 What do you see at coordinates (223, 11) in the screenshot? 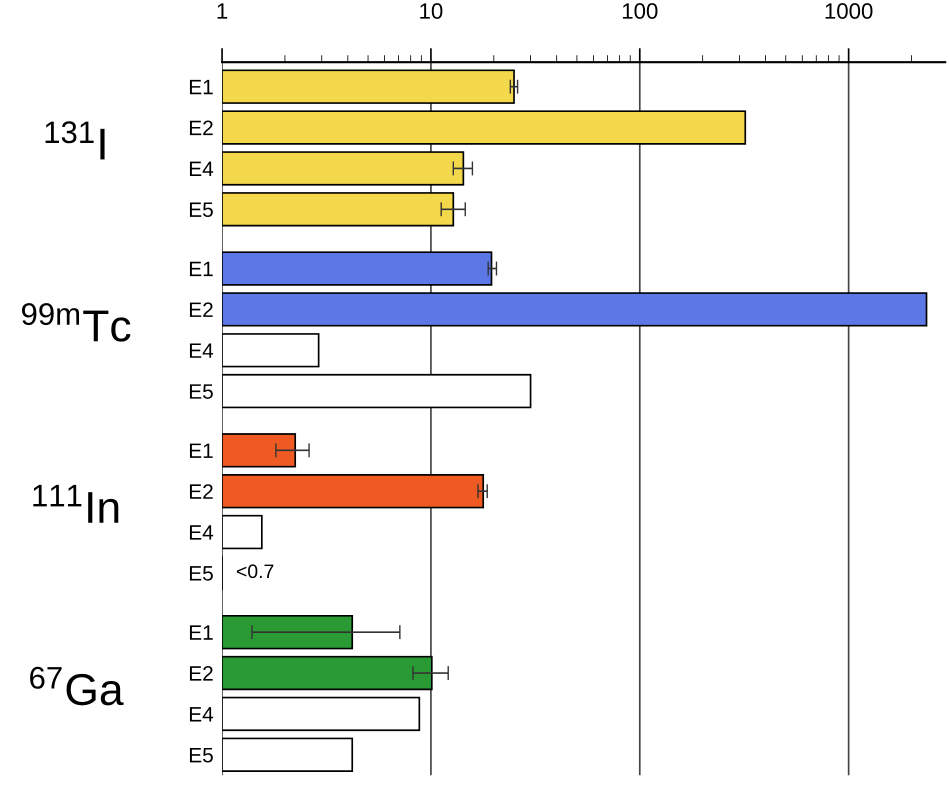
I see `x-tick-label: 1` at bounding box center [223, 11].